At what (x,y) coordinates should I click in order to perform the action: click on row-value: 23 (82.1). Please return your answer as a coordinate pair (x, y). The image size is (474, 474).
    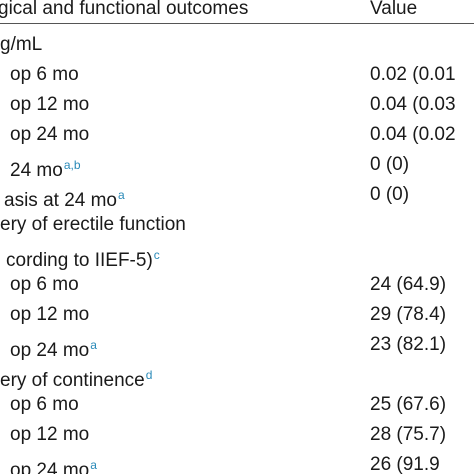
    Looking at the image, I should click on (408, 344).